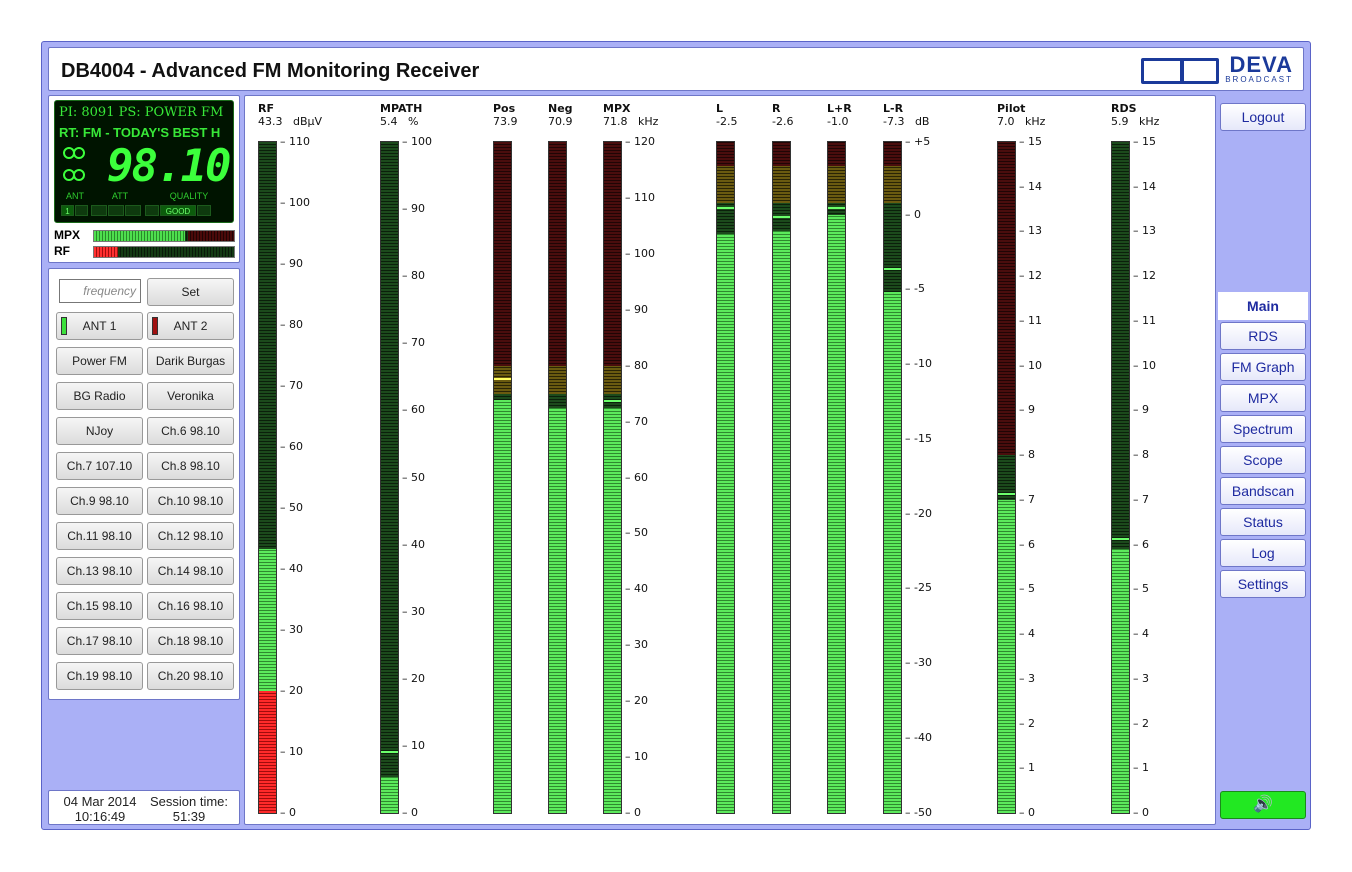 The image size is (1352, 872). Describe the element at coordinates (389, 477) in the screenshot. I see `meter-bar-mpath` at that location.